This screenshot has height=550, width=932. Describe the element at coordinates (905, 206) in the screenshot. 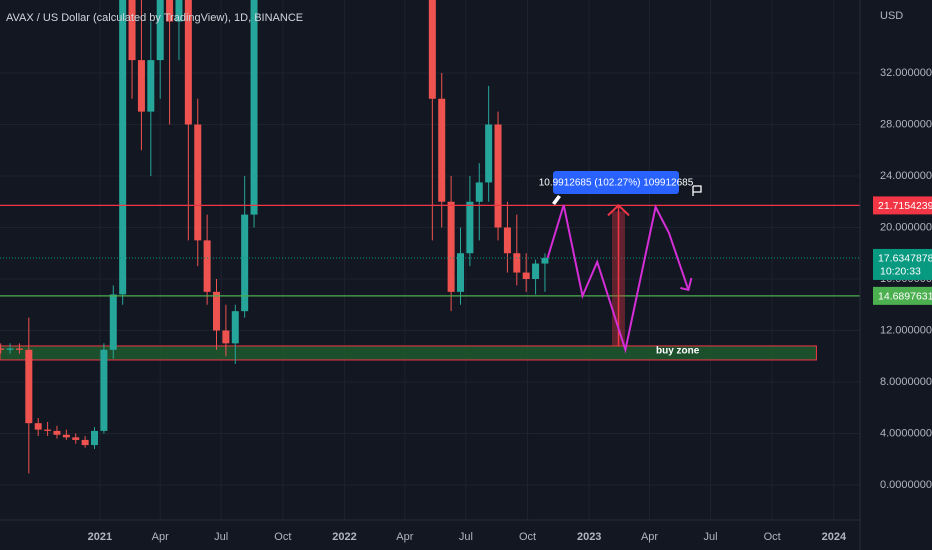

I see `level-label: 21.7154239` at that location.